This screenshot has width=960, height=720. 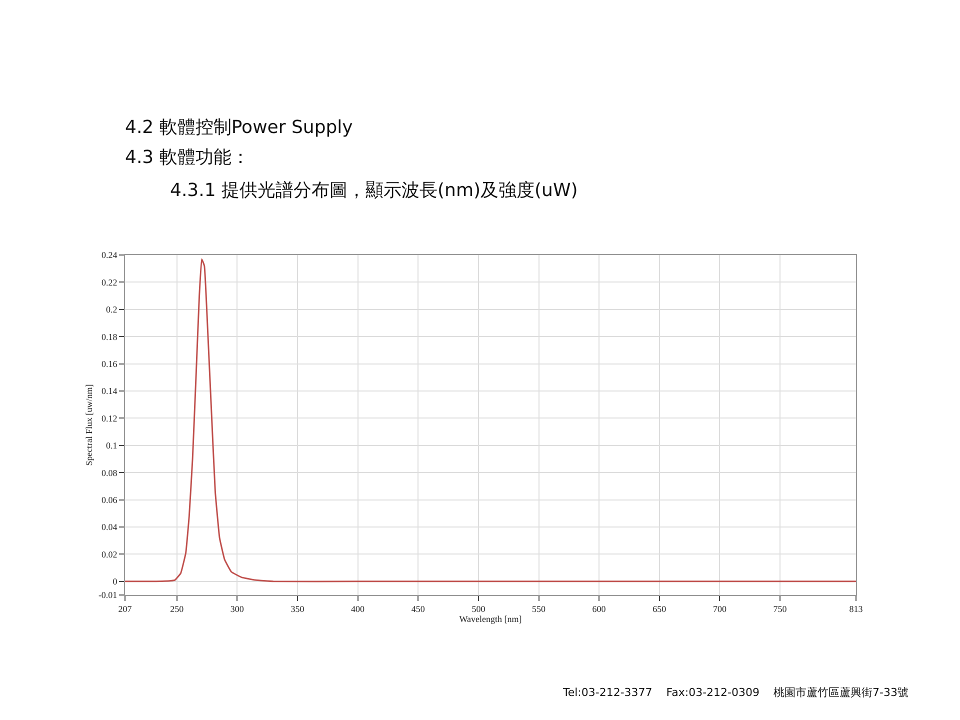 What do you see at coordinates (490, 619) in the screenshot?
I see `x-axis-title: Wavelength [nm]` at bounding box center [490, 619].